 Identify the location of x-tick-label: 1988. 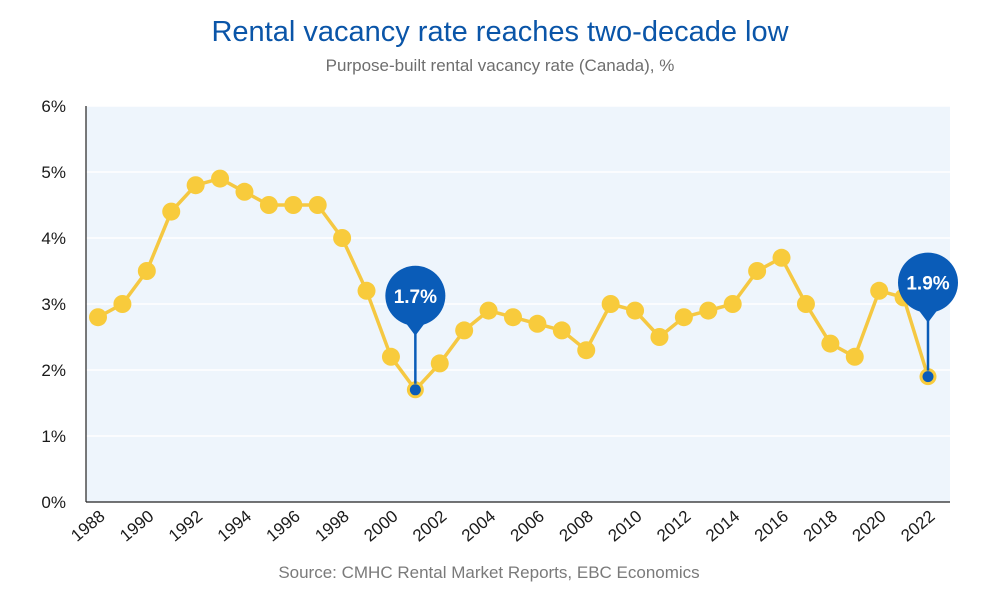
(87, 526).